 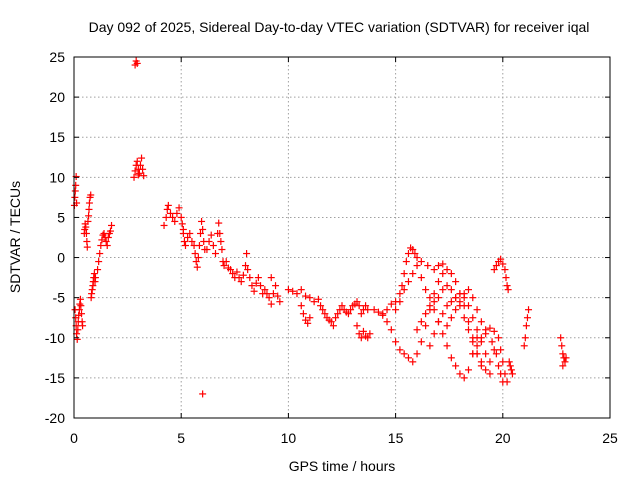 What do you see at coordinates (57, 177) in the screenshot?
I see `y-tick-label: 10` at bounding box center [57, 177].